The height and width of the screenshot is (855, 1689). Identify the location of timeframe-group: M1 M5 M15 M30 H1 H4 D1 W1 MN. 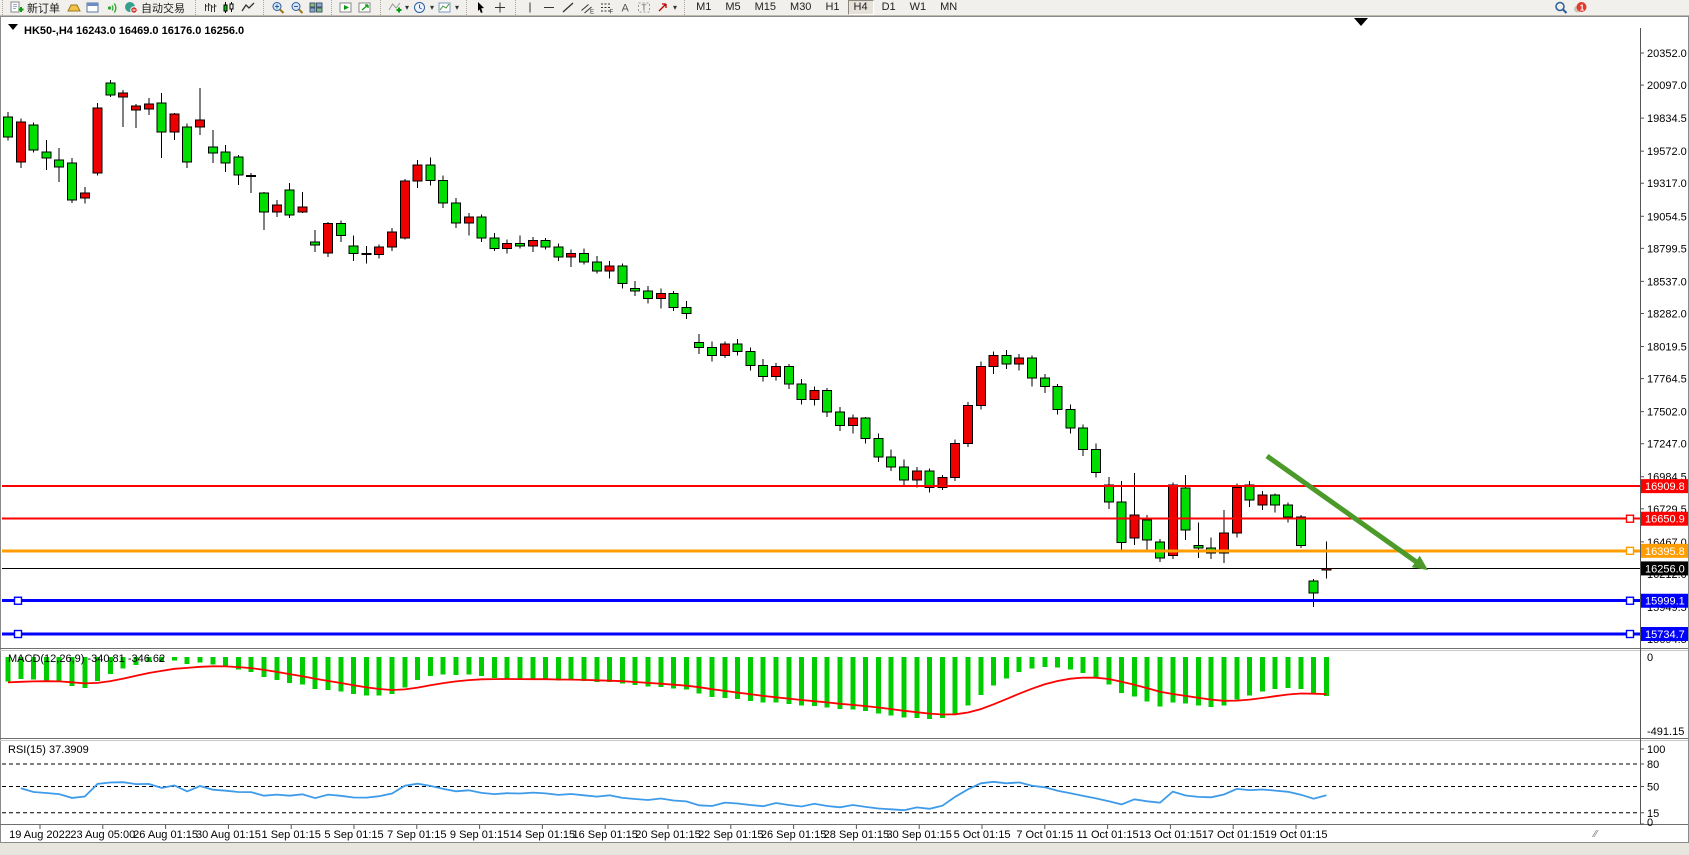
(826, 7).